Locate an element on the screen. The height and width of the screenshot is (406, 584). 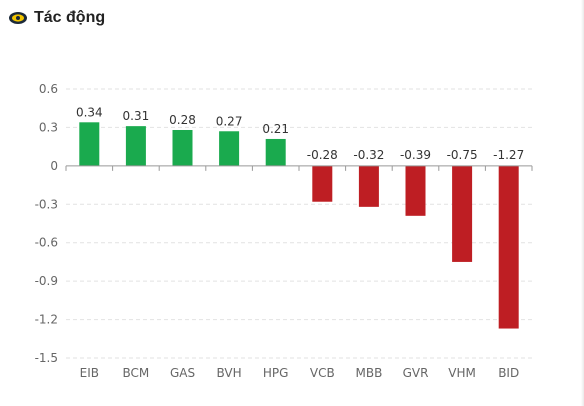
y-tick-label: 0.3 is located at coordinates (48, 127).